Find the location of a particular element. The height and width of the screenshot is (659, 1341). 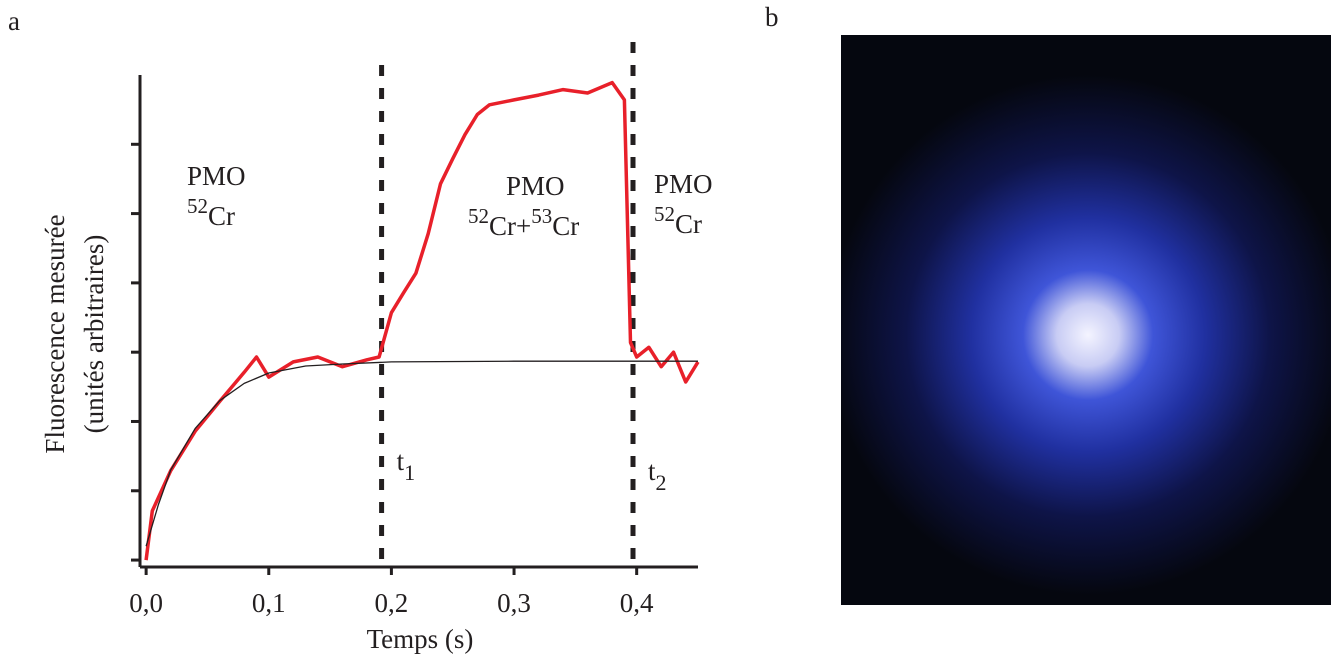

y-axis-label: (unités arbitraires) is located at coordinates (94, 334).